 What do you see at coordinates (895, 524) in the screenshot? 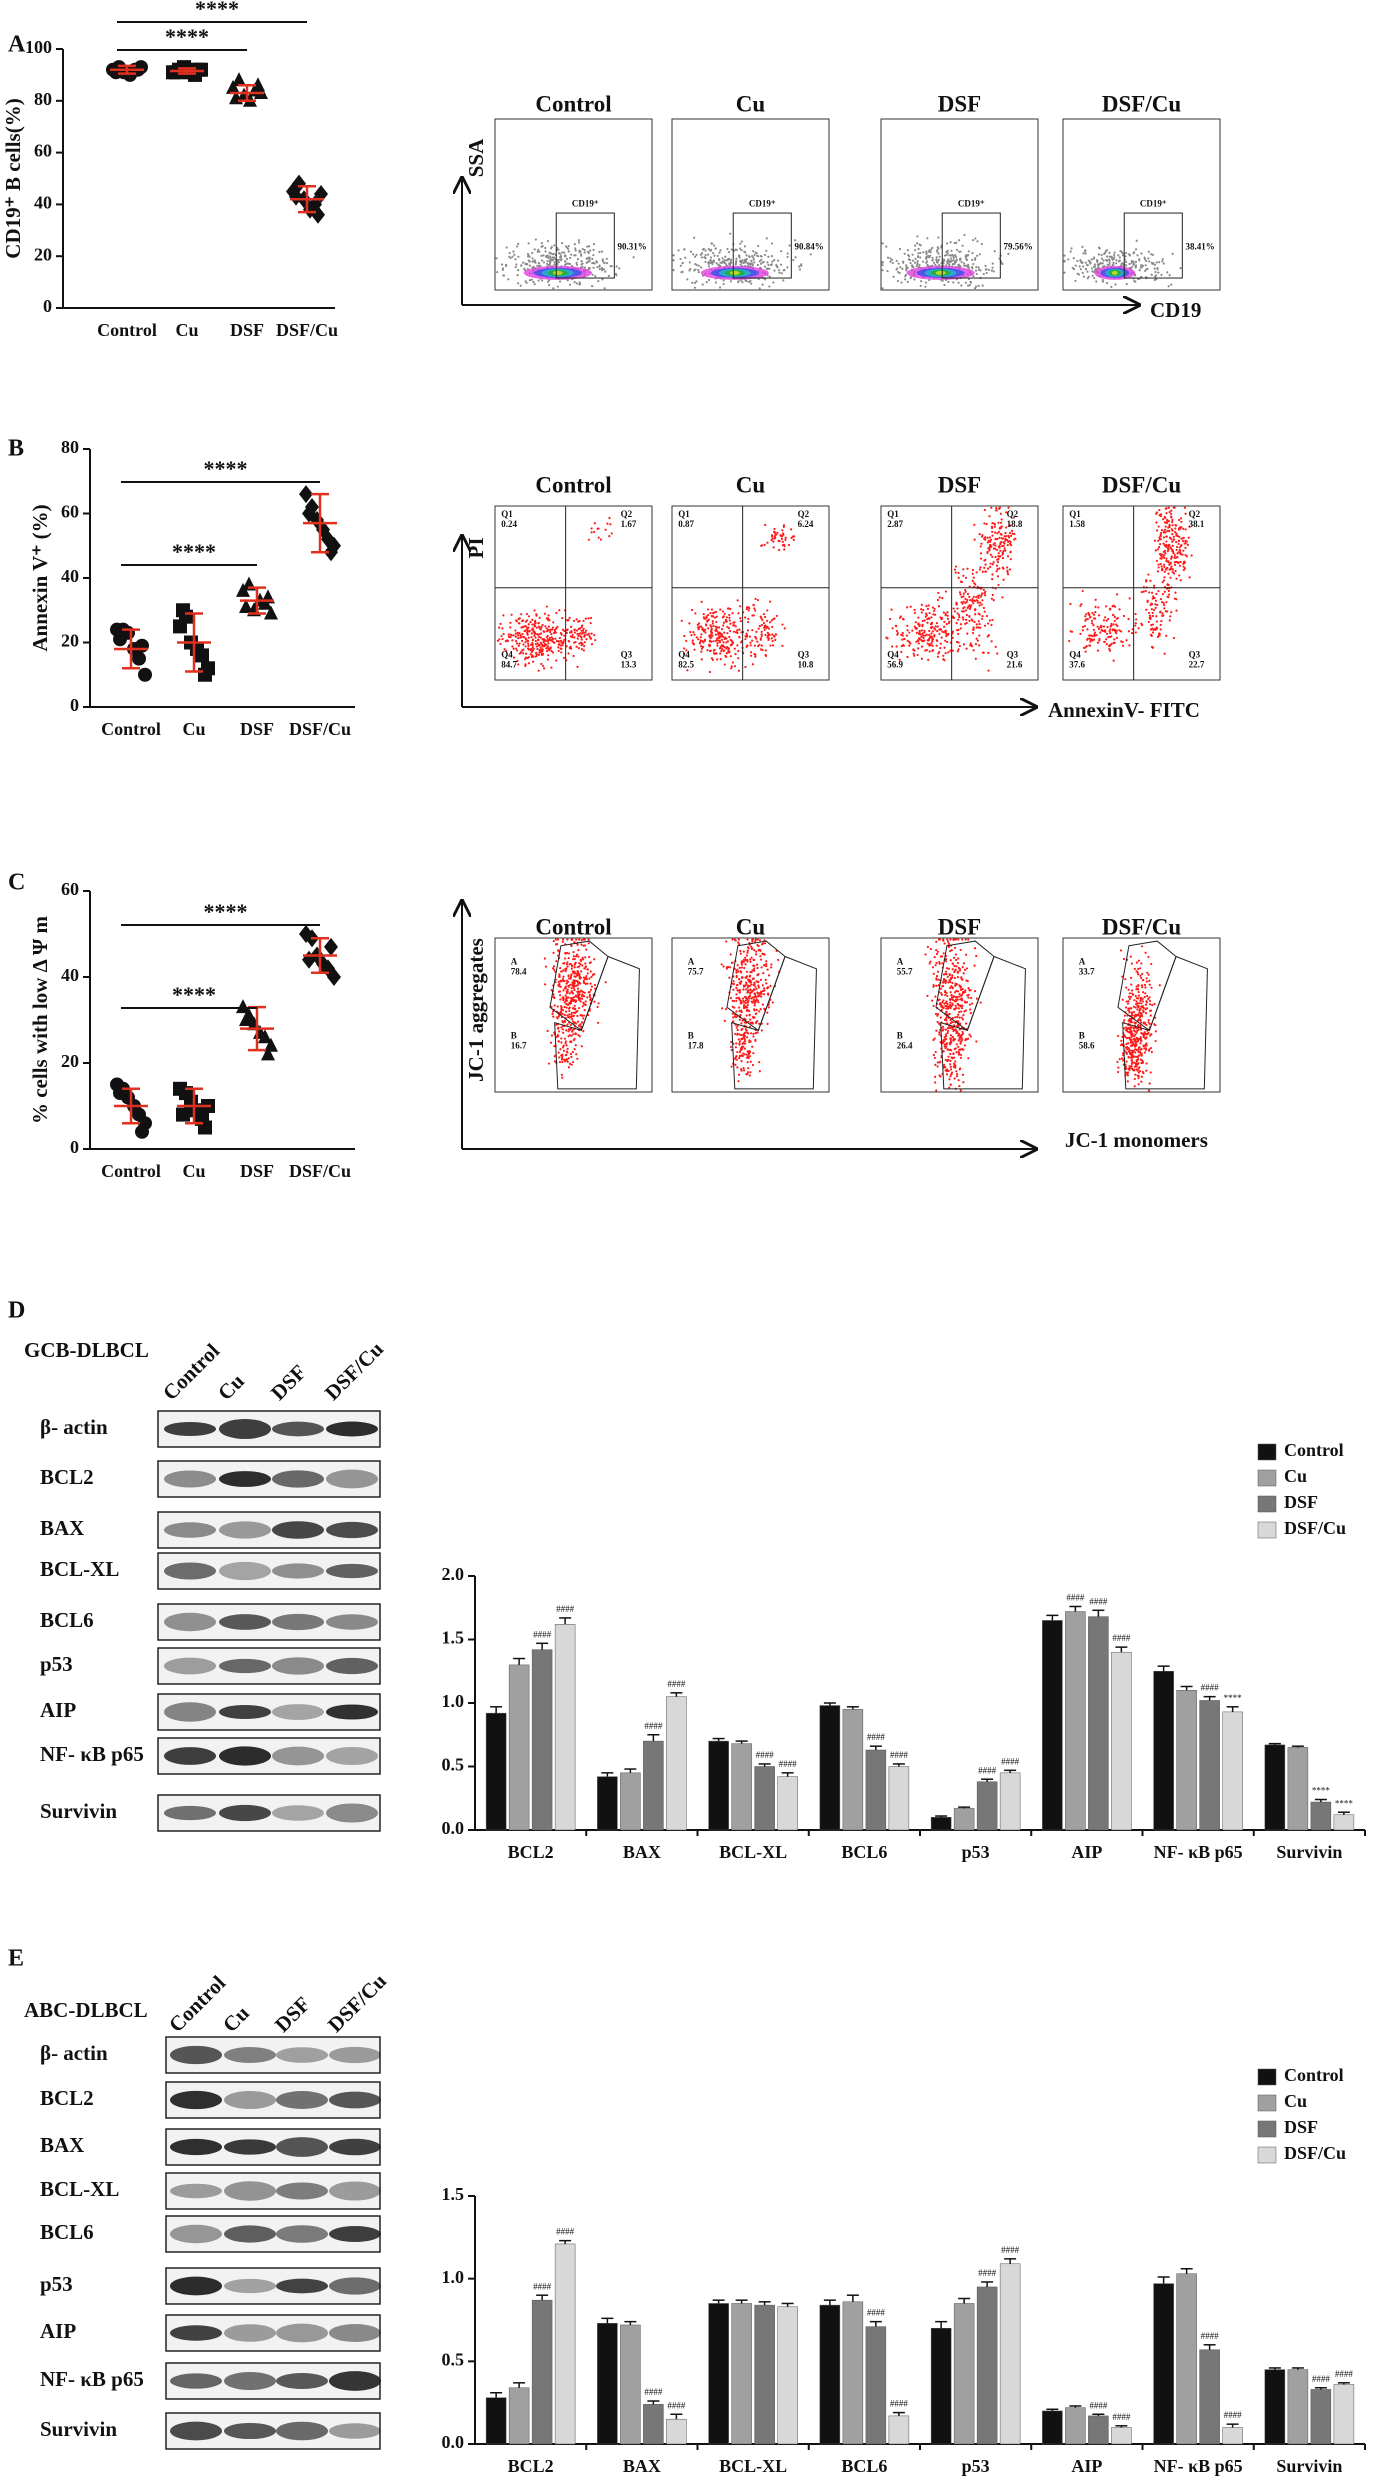
I see `quadrant-value: 2.87` at bounding box center [895, 524].